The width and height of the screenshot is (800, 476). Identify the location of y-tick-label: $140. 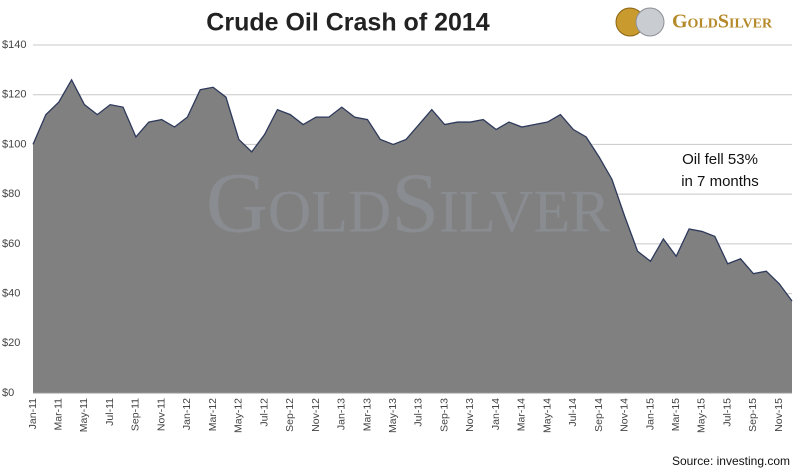
(14, 45).